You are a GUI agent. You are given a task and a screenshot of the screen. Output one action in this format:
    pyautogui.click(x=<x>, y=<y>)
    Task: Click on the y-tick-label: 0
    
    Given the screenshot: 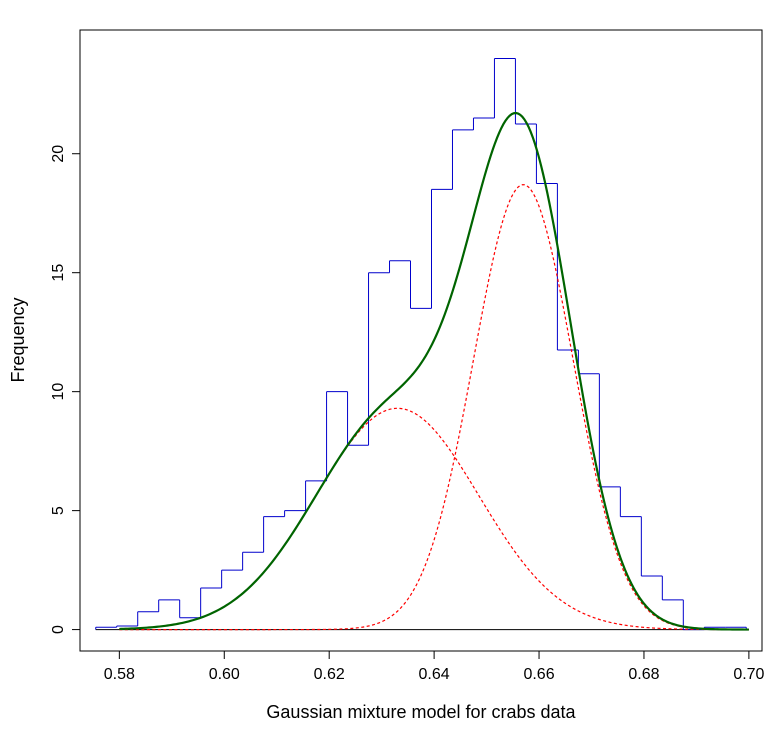 What is the action you would take?
    pyautogui.click(x=58, y=629)
    